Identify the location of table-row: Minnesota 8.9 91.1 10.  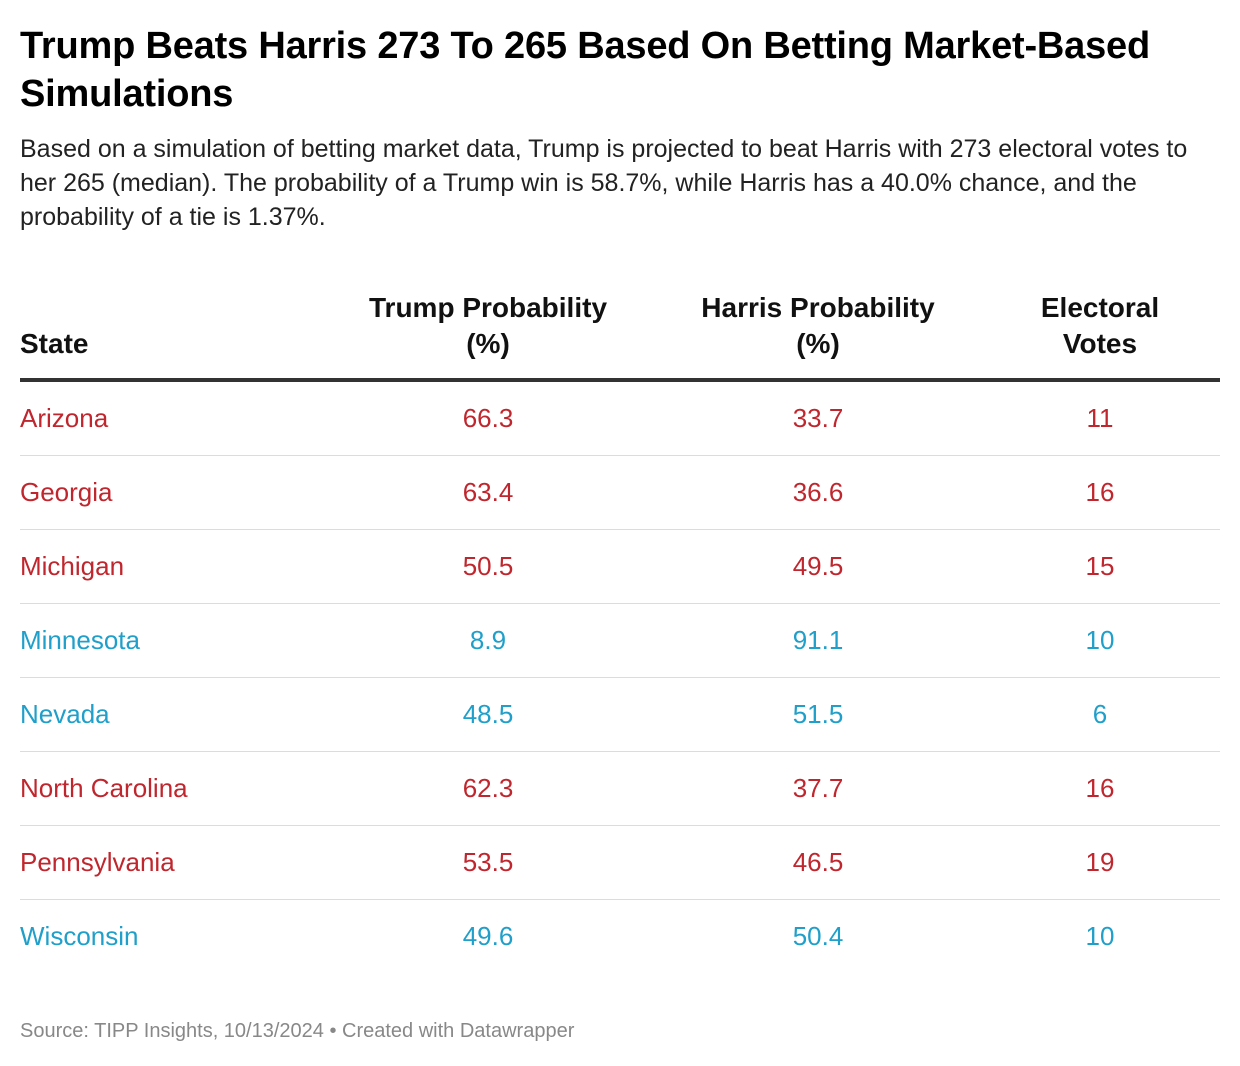
(620, 640).